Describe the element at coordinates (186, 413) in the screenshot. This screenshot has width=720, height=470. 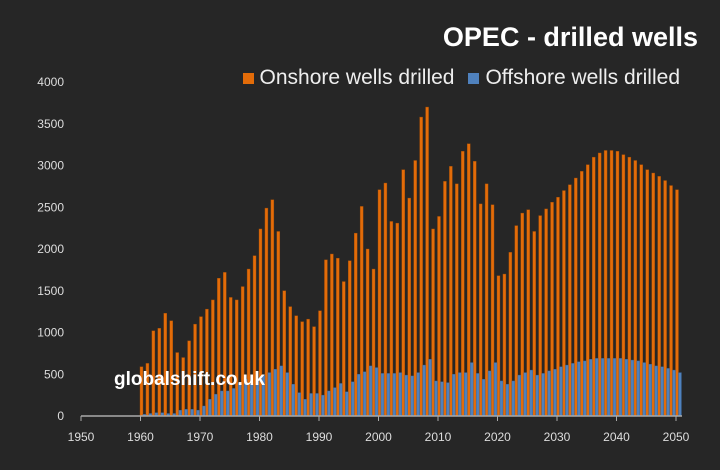
I see `offshore-bar-1967` at that location.